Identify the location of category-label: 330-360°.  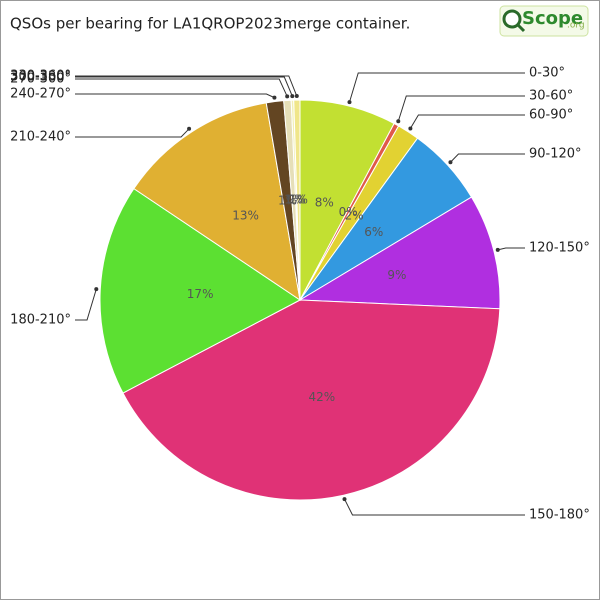
(40, 76).